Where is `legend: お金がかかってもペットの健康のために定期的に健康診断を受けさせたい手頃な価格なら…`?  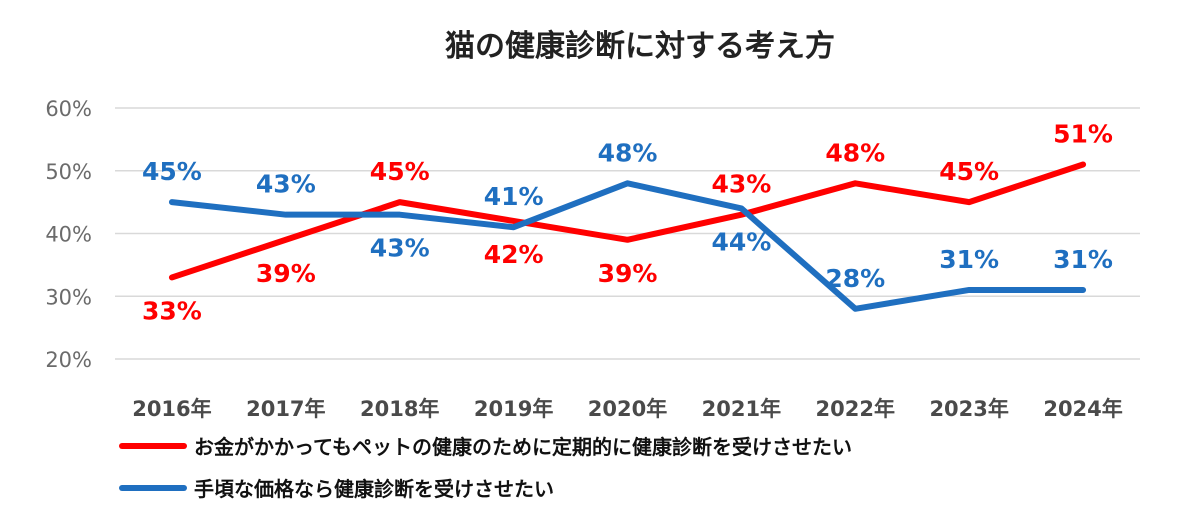 legend: お金がかかってもペットの健康のために定期的に健康診断を受けさせたい手頃な価格なら… is located at coordinates (485, 468).